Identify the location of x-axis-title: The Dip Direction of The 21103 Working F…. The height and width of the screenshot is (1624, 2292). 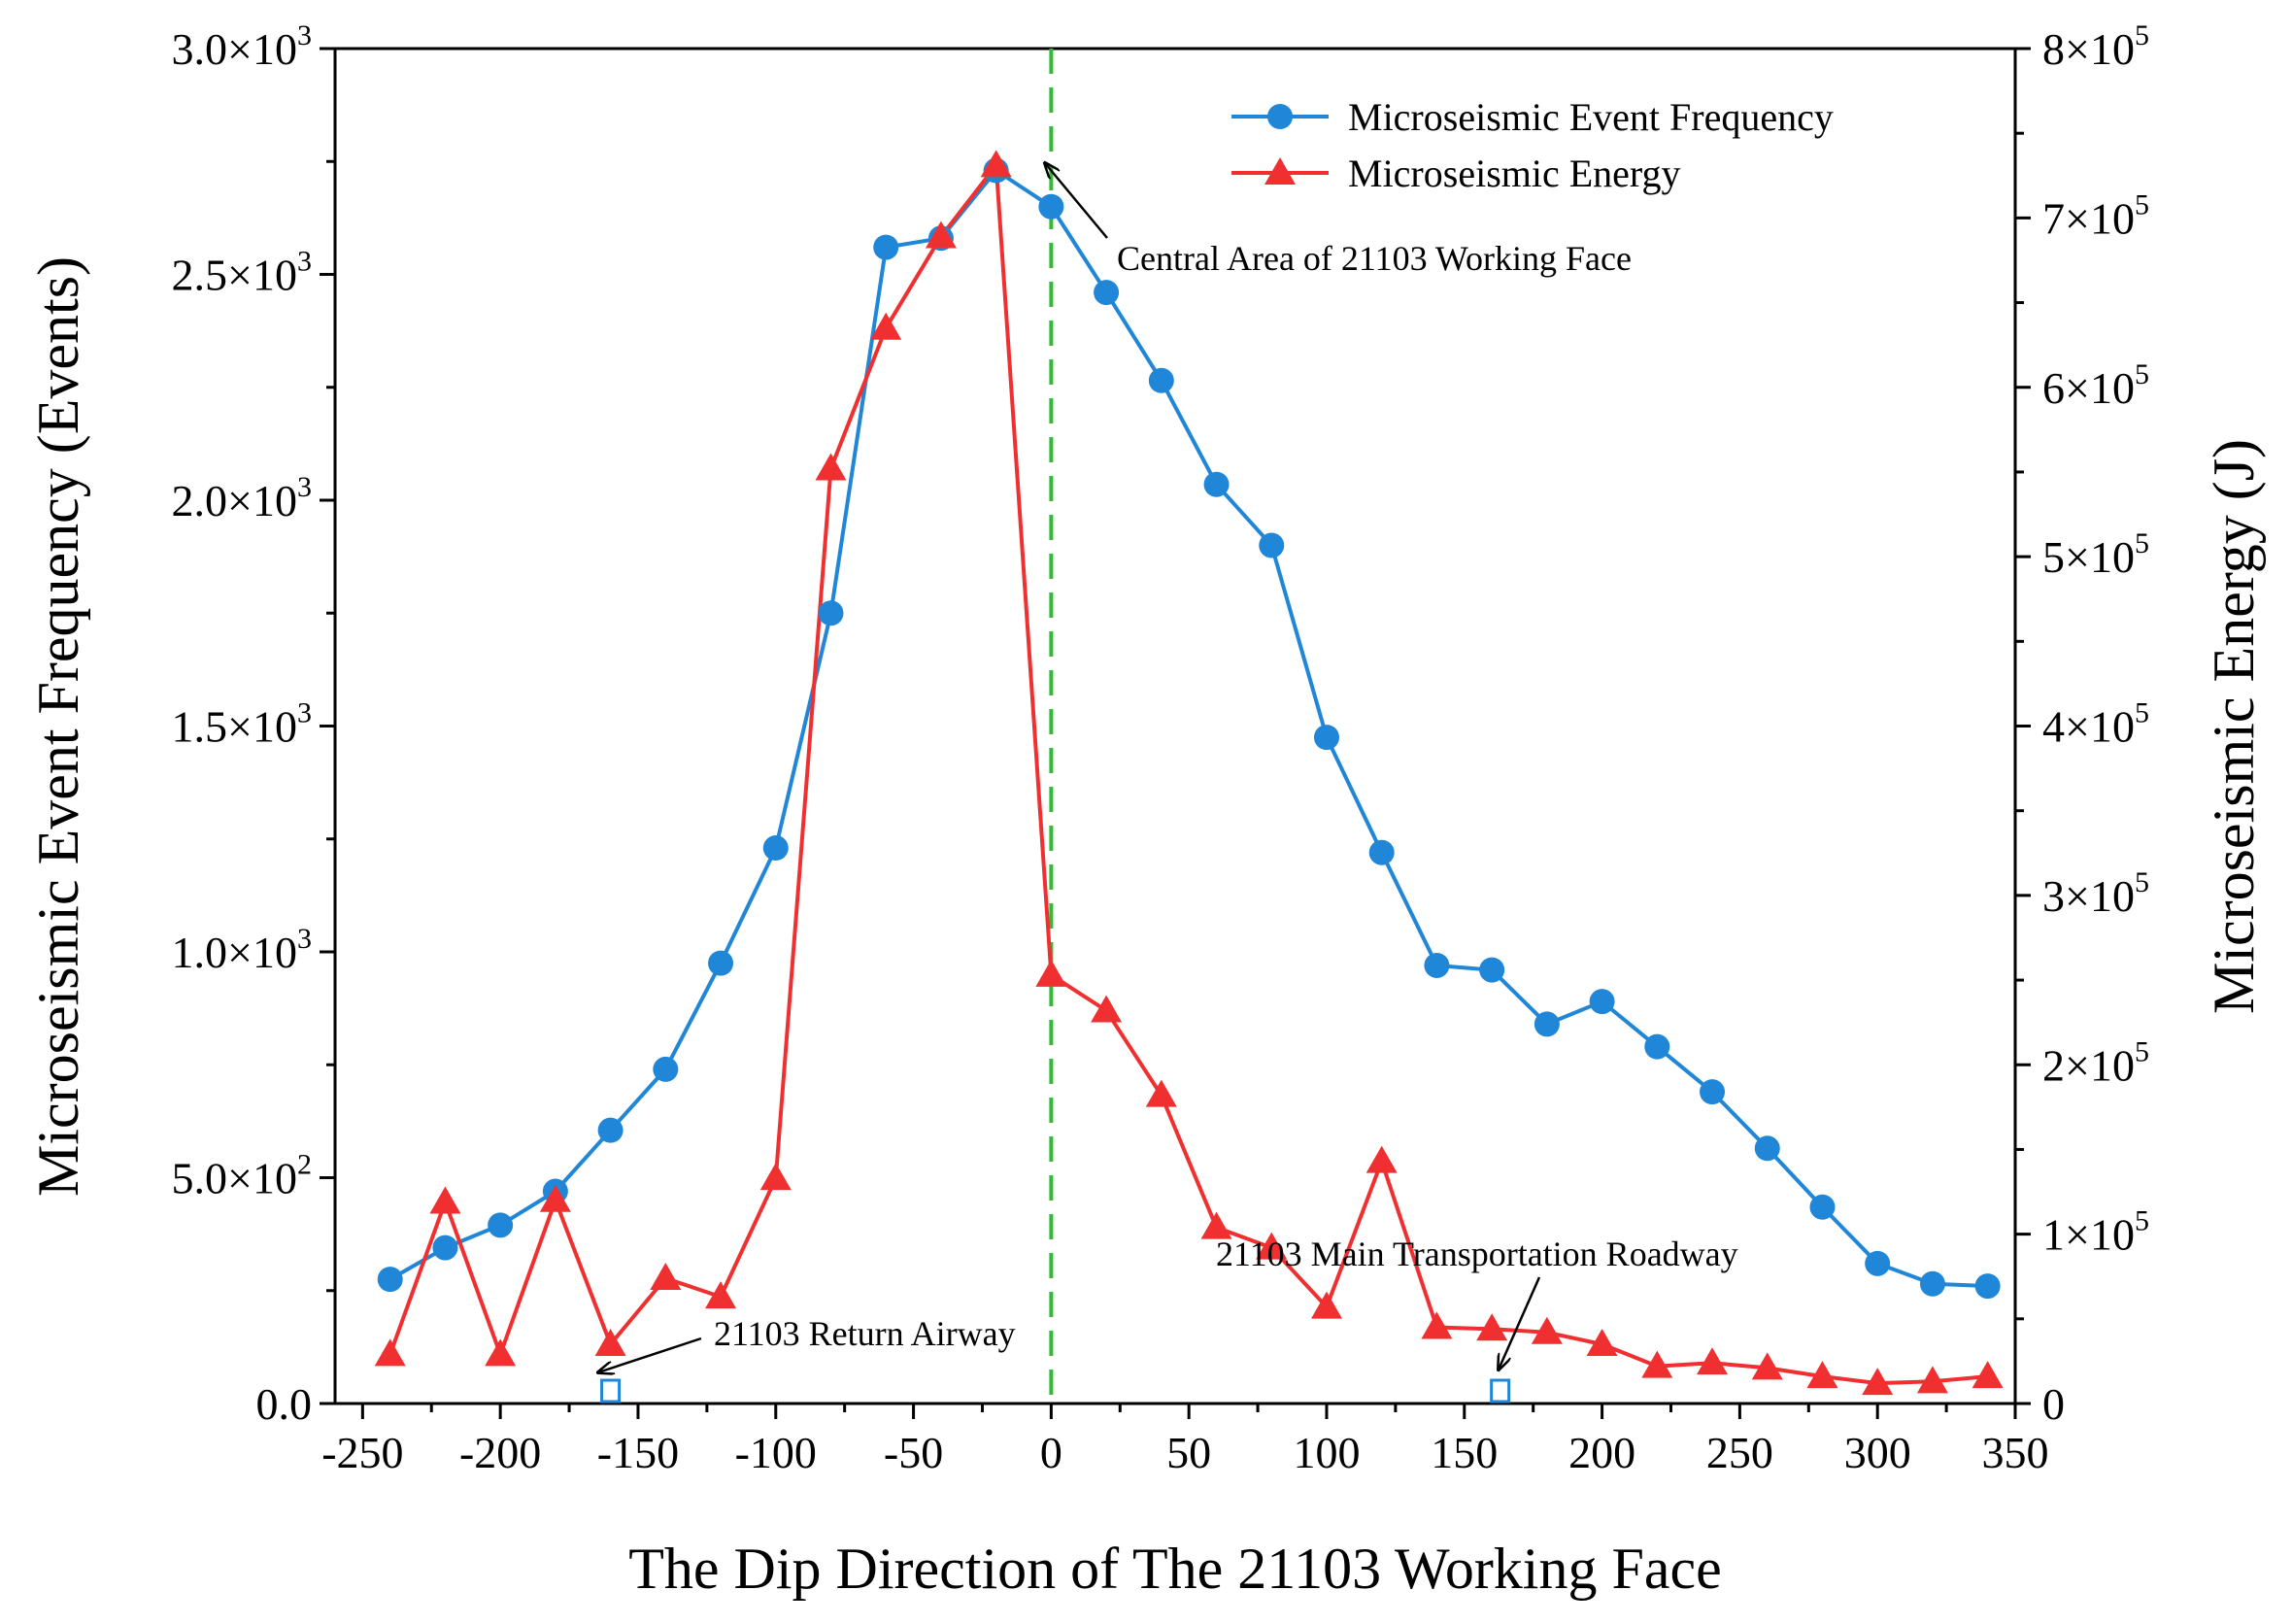
(1174, 1569).